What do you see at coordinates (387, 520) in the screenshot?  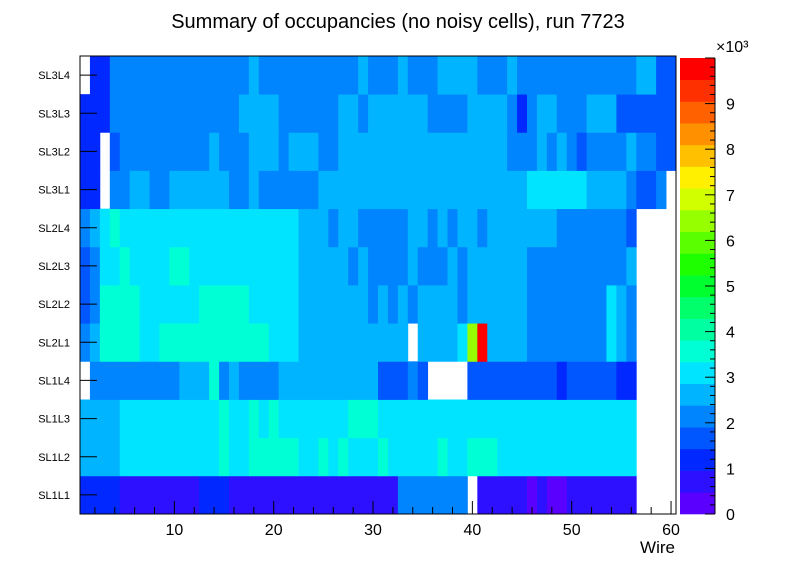 I see `x-axis: 10 20 30 40 50 60` at bounding box center [387, 520].